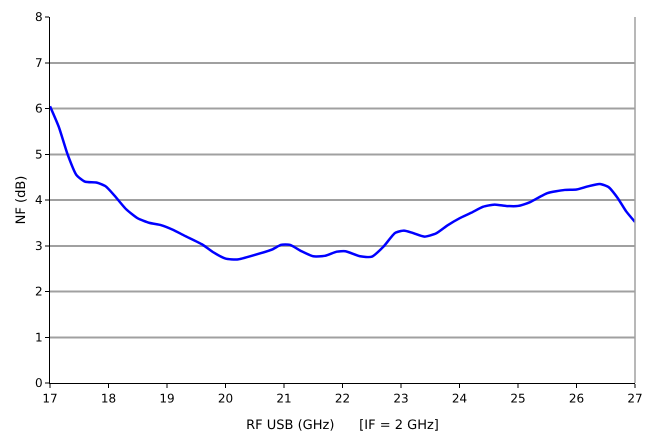  Describe the element at coordinates (38, 17) in the screenshot. I see `y-tick-label: 8` at that location.